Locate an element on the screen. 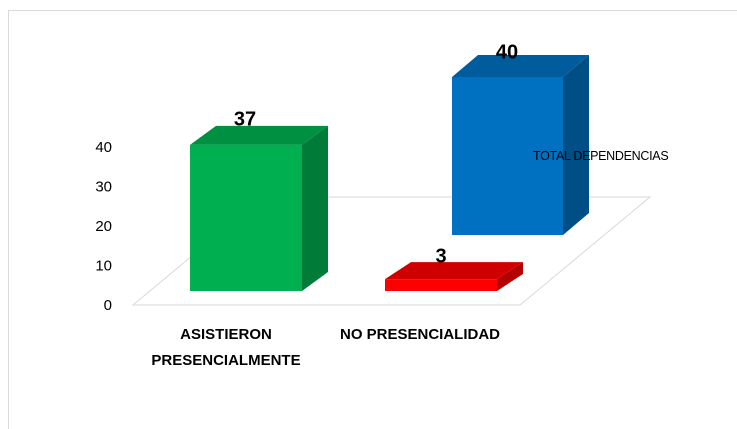  x-tick-label: NO PRESENCIALIDAD is located at coordinates (419, 334).